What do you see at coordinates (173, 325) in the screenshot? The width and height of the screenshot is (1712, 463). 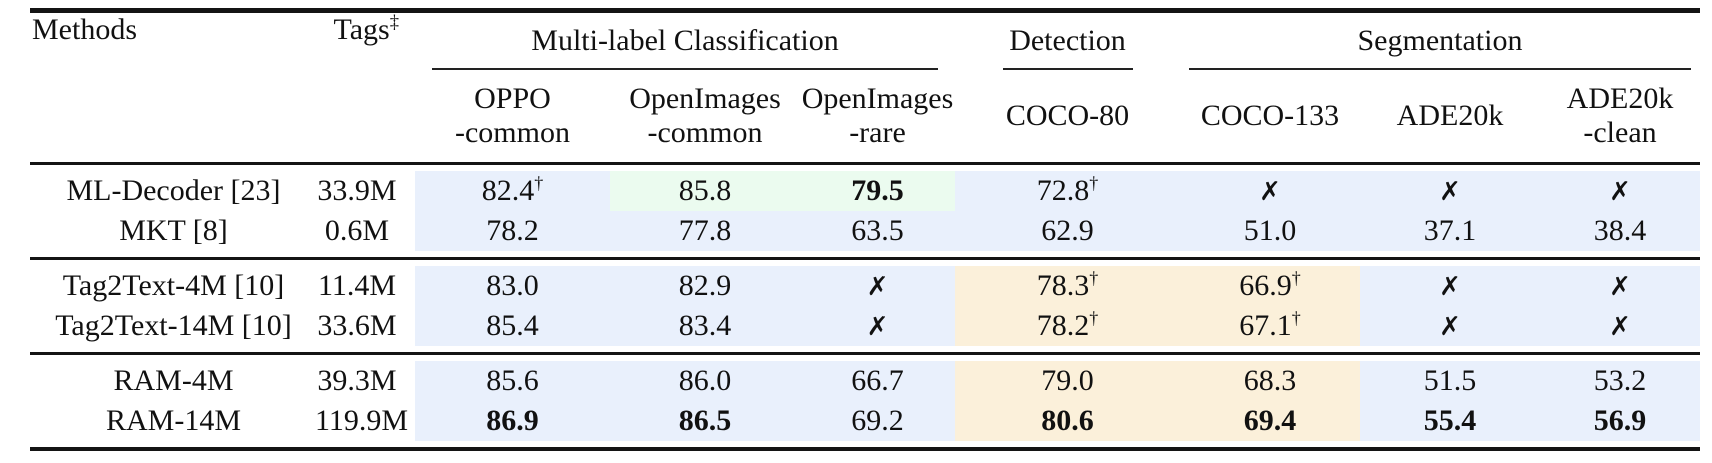 I see `method-cell: Tag2Text-14M [10]` at bounding box center [173, 325].